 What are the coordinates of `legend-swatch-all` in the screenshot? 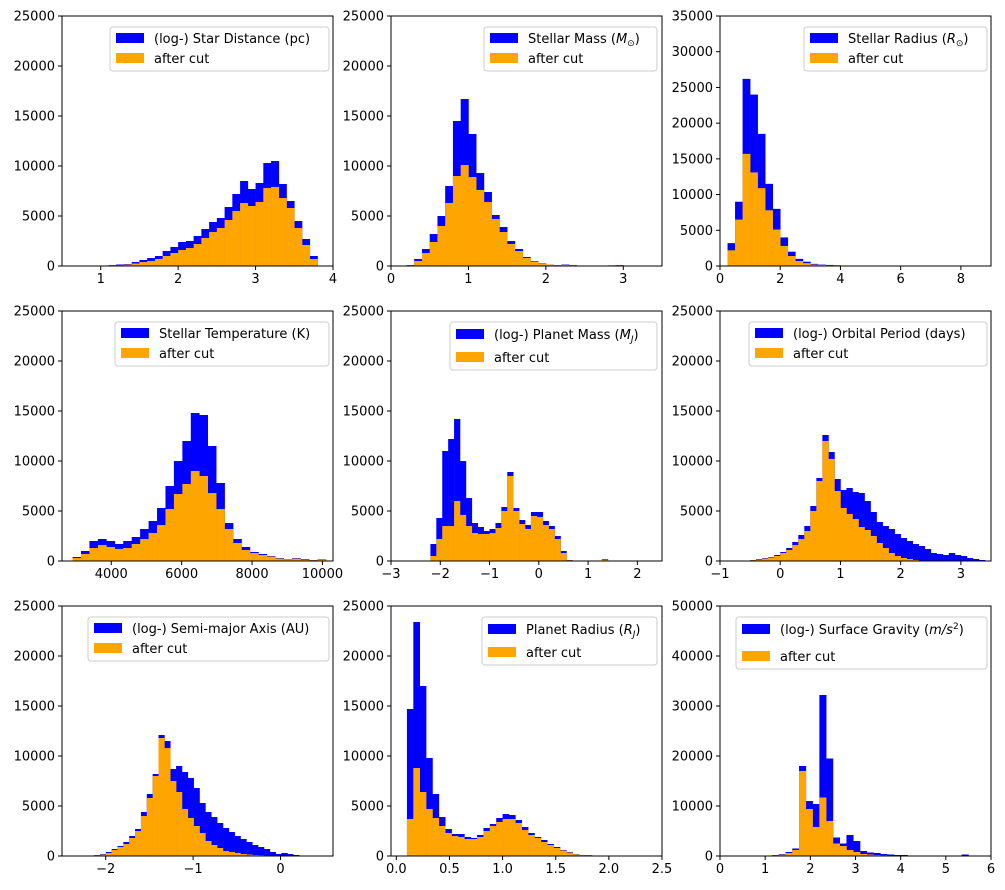 It's located at (130, 38).